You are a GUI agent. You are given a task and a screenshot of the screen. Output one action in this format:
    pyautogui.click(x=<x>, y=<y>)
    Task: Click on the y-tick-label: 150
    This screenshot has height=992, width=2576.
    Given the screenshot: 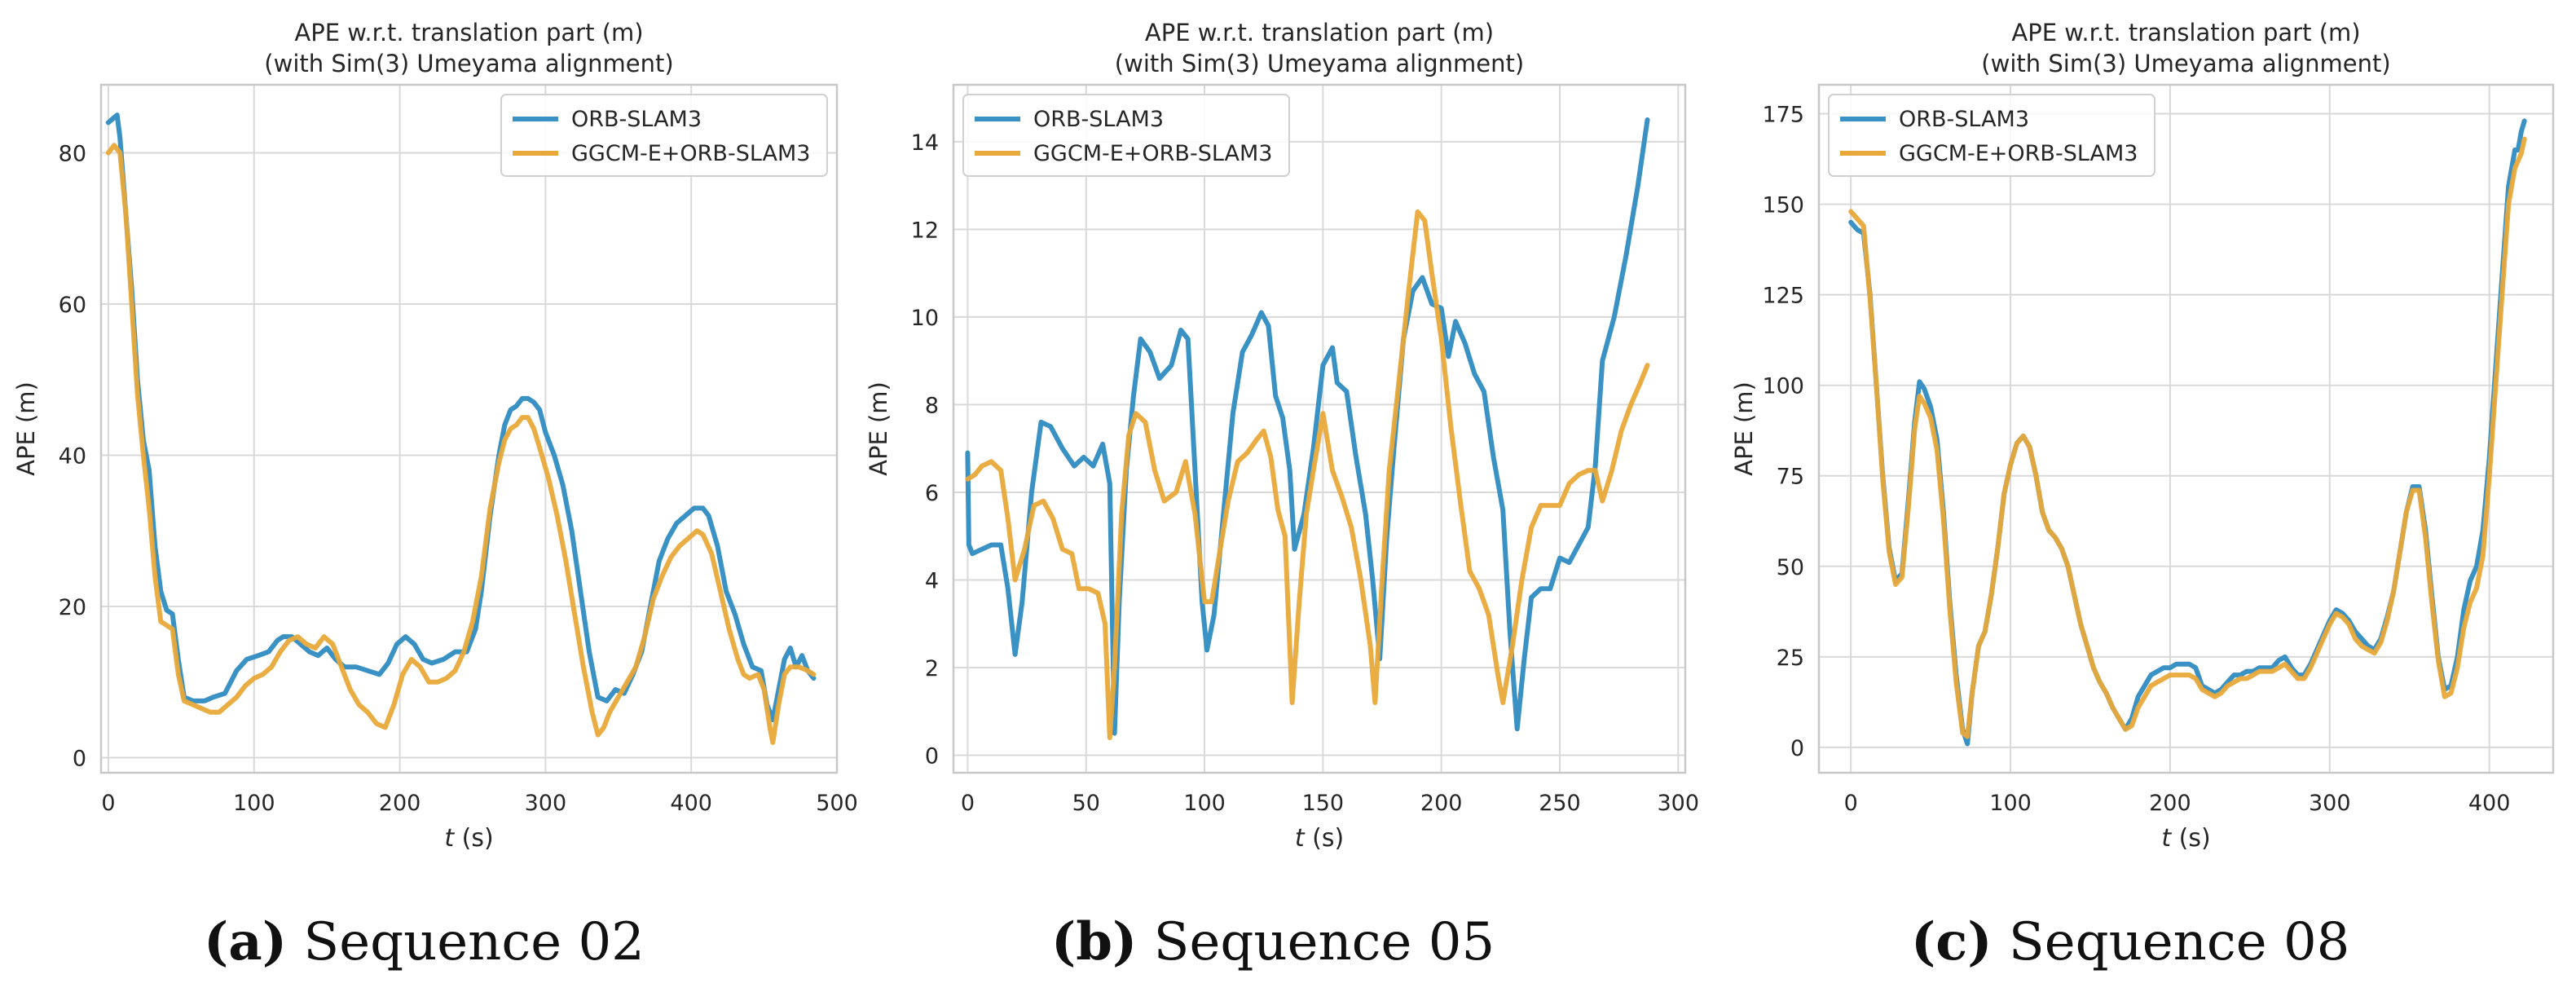 What is the action you would take?
    pyautogui.click(x=1783, y=205)
    